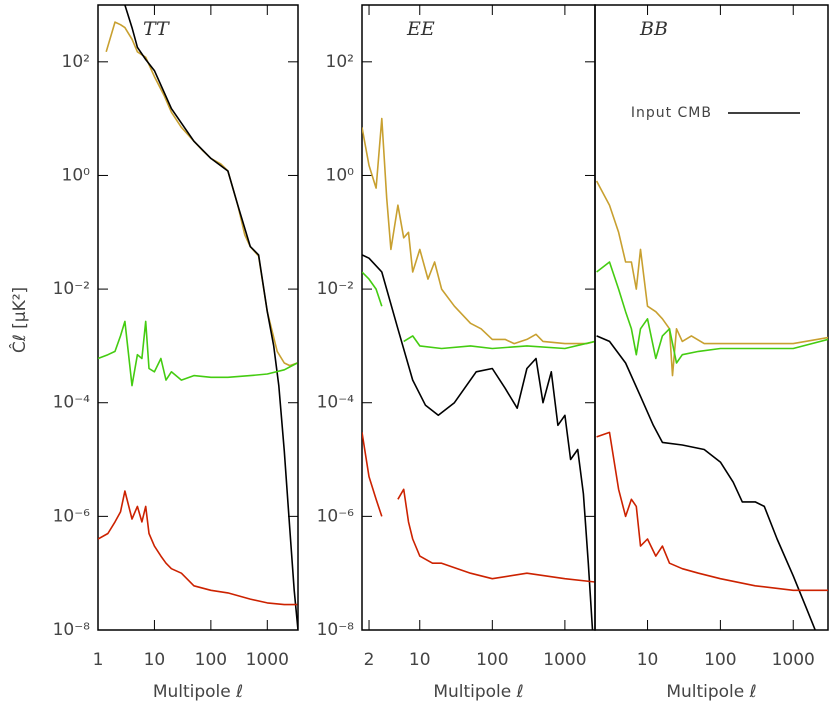 This screenshot has height=710, width=830. What do you see at coordinates (98, 660) in the screenshot?
I see `x-tick-label: 1` at bounding box center [98, 660].